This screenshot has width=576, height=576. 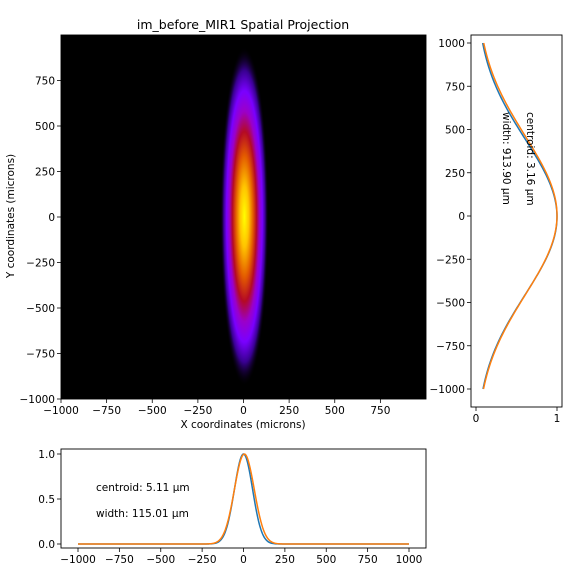 I want to click on y-profile-y-tick-label: −1000, so click(x=447, y=390).